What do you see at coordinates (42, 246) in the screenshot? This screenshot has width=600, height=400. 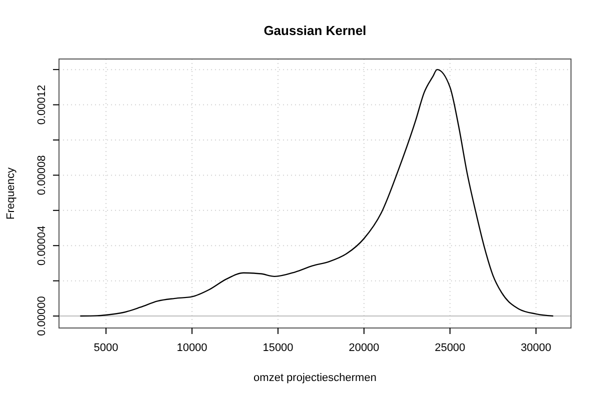 I see `y-tick-label: 0.00004` at bounding box center [42, 246].